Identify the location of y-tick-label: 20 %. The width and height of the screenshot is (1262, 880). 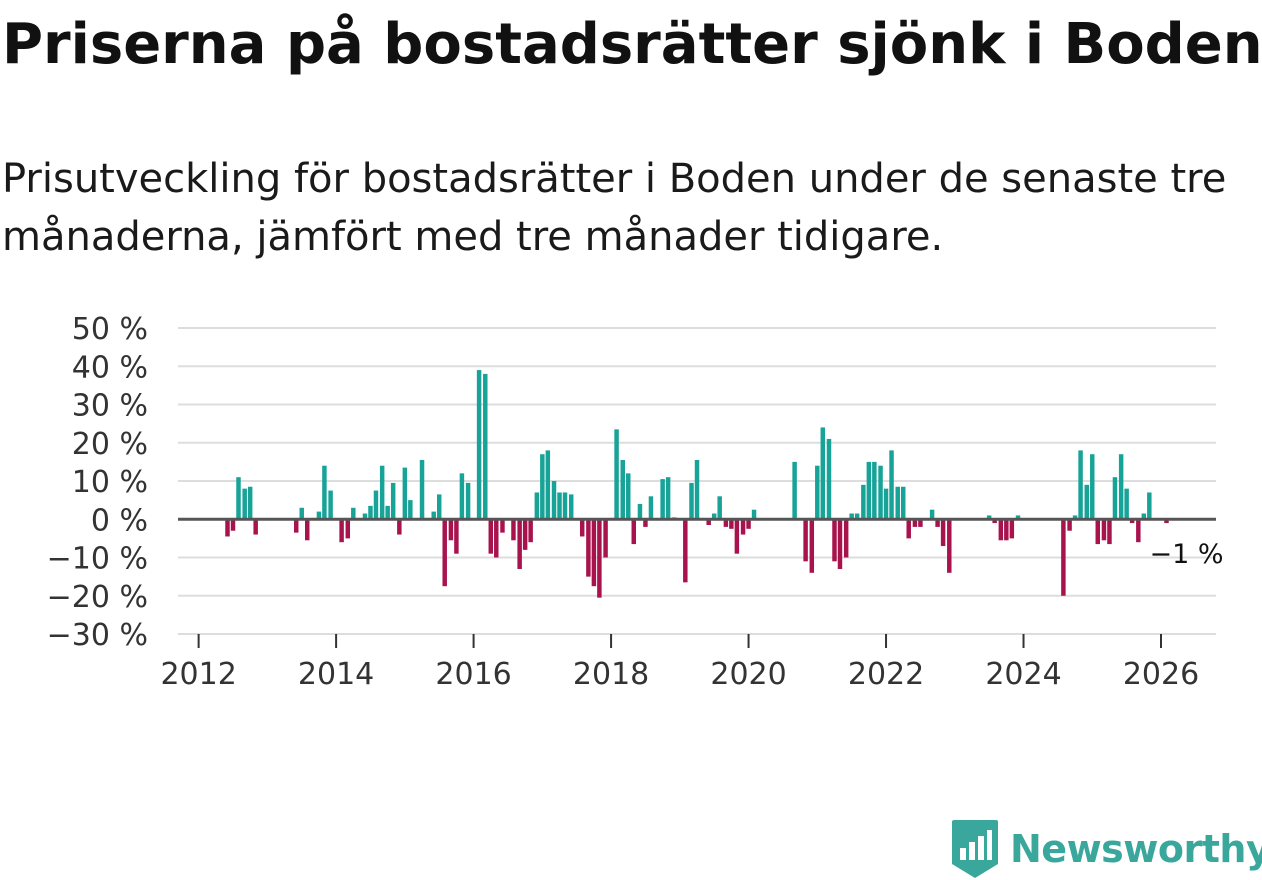
(110, 444).